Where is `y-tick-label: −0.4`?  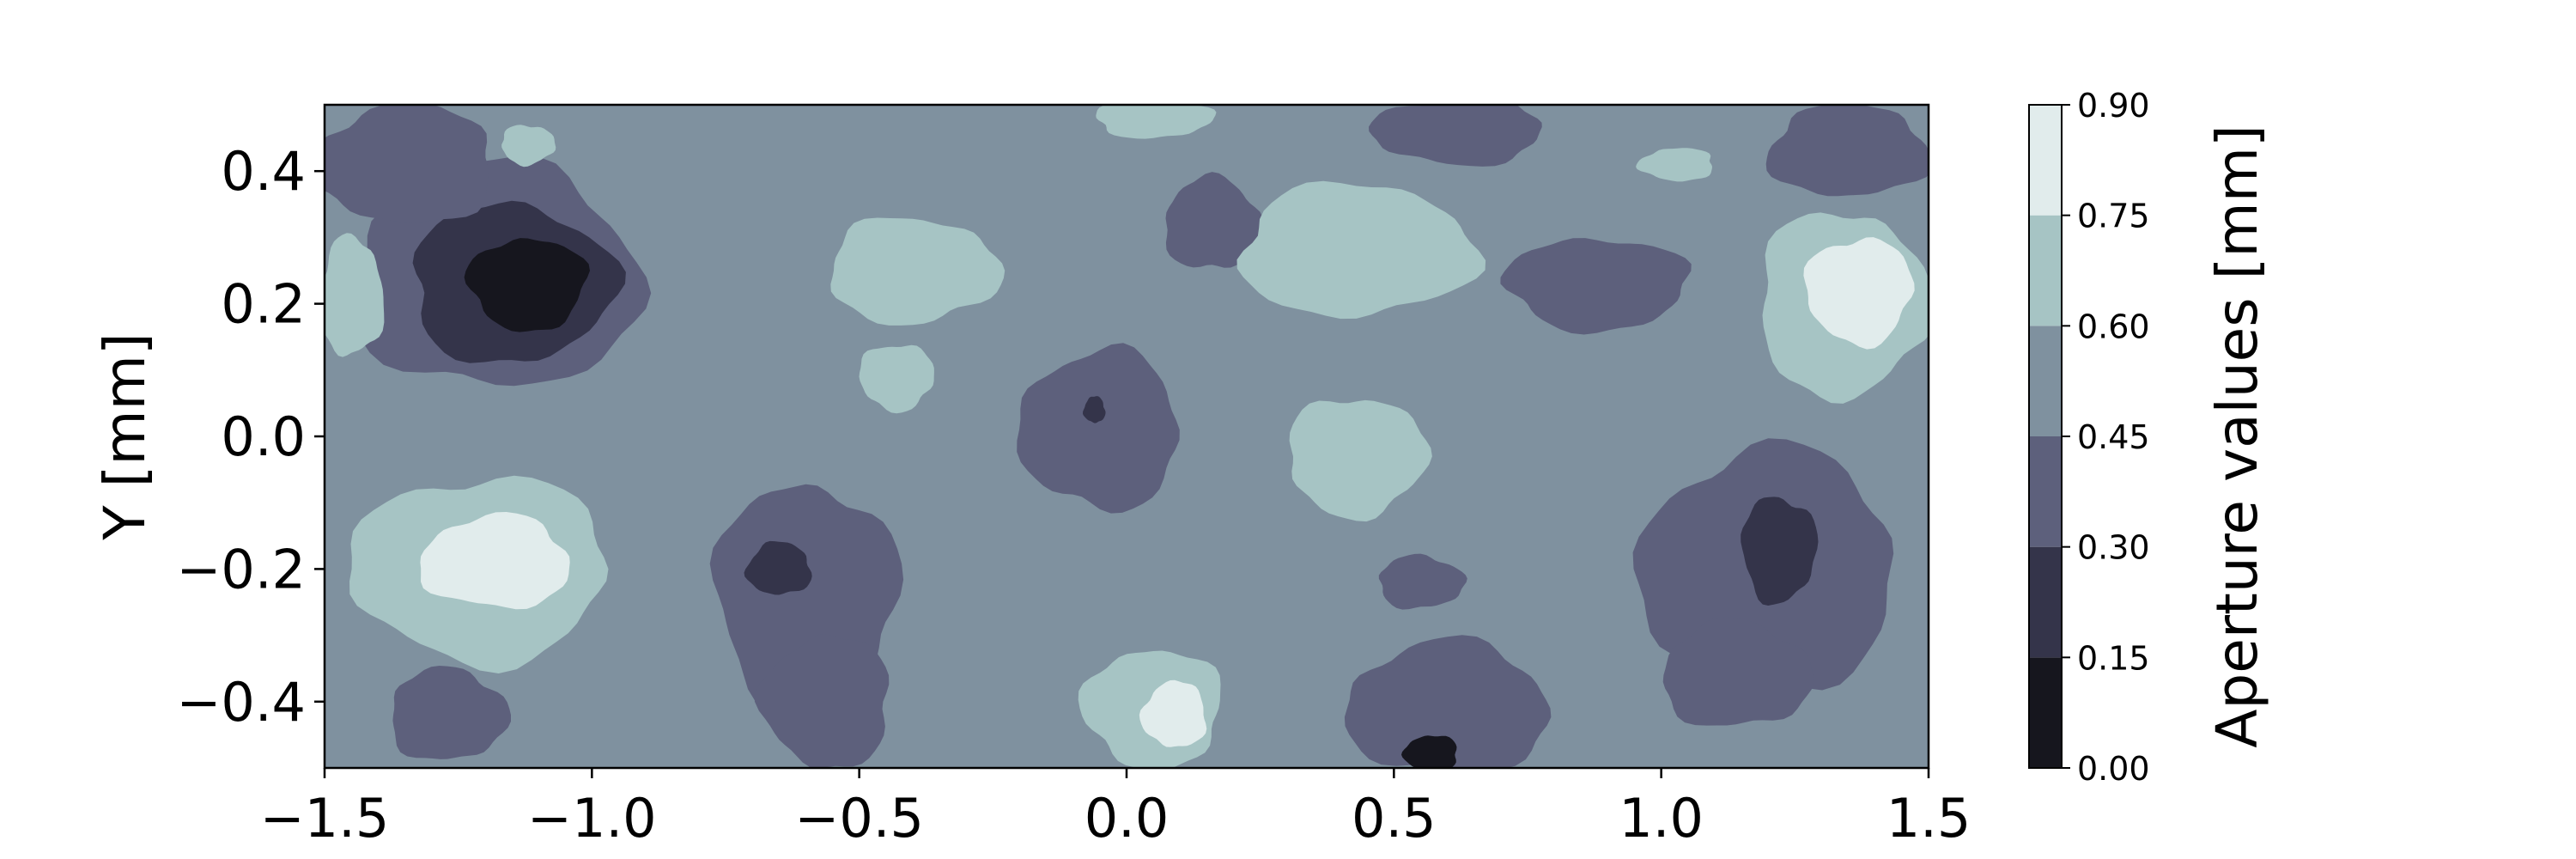 y-tick-label: −0.4 is located at coordinates (241, 702).